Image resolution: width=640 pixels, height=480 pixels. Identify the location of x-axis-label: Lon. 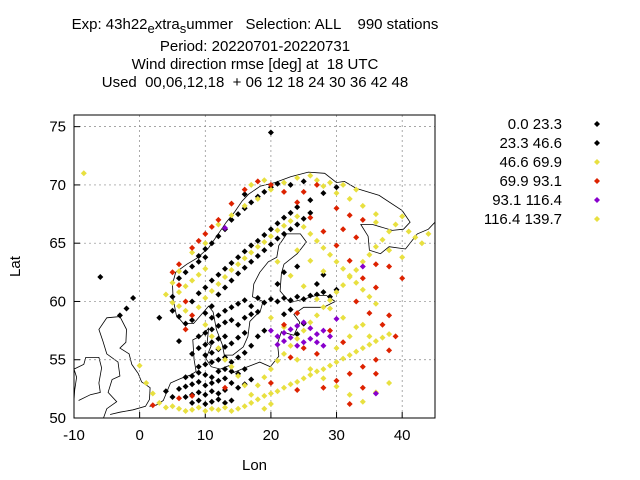
(254, 465).